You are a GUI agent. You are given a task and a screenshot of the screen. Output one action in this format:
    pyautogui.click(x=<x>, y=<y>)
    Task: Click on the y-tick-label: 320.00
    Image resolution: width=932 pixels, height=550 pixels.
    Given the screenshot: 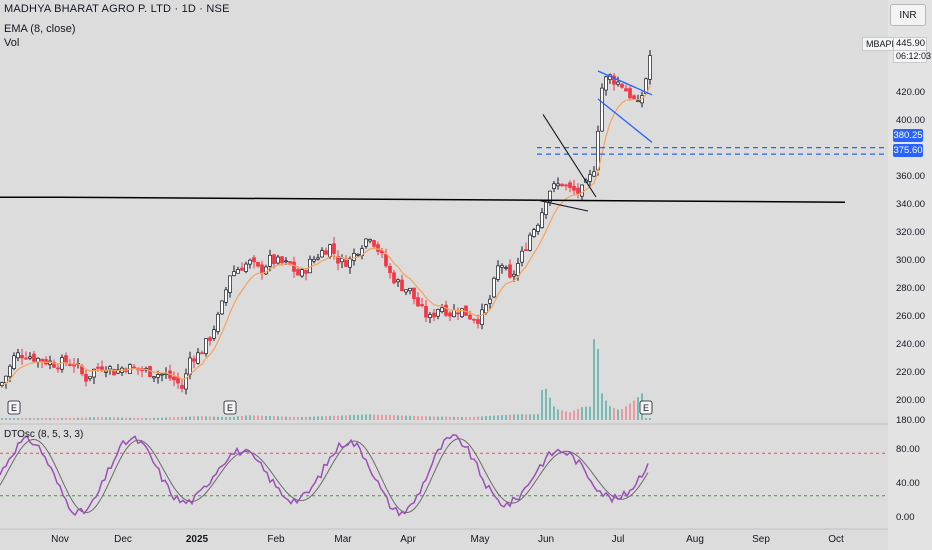 What is the action you would take?
    pyautogui.click(x=910, y=232)
    